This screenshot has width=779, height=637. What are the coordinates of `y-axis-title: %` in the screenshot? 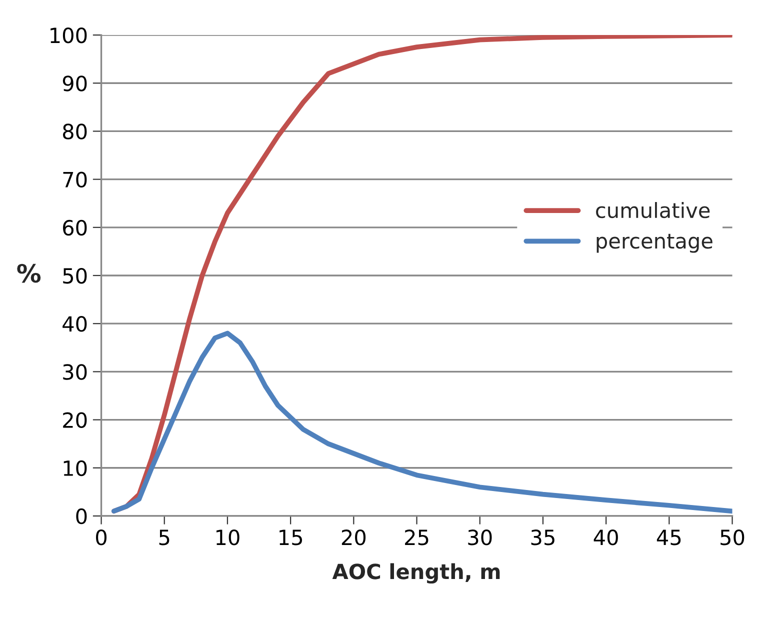 It's located at (29, 273).